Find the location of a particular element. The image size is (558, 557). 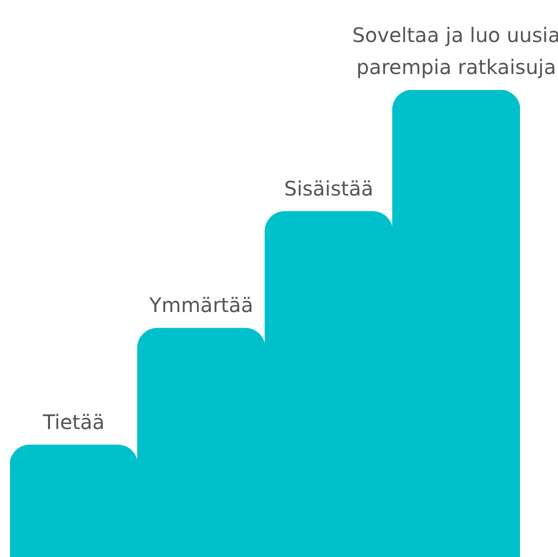

x-tick-label: Tietää is located at coordinates (73, 422).